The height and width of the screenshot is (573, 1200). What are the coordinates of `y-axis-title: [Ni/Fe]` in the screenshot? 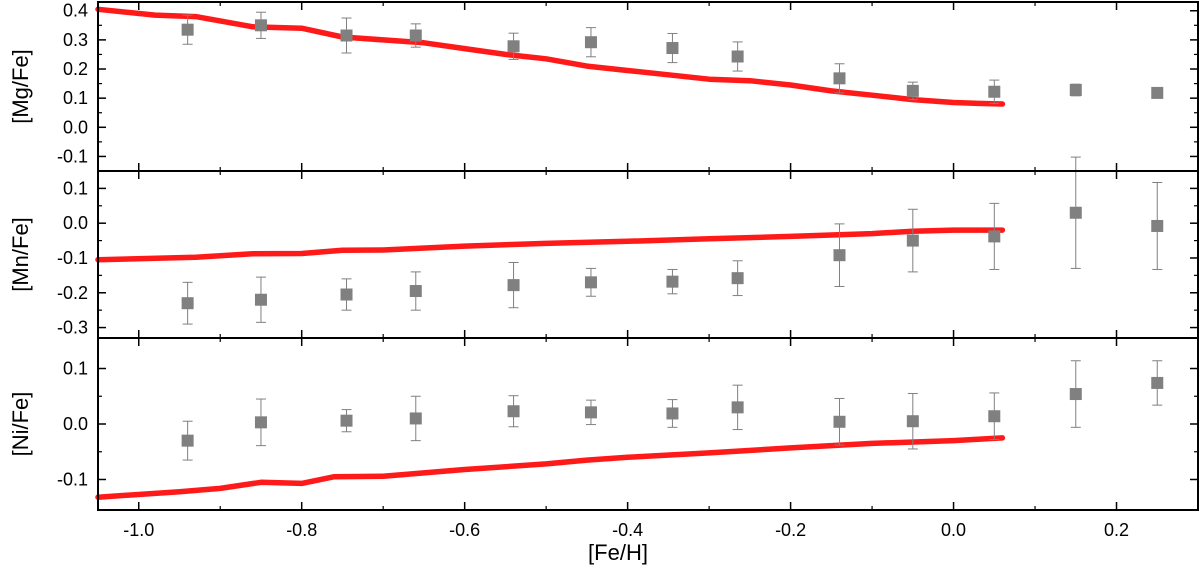 It's located at (20, 424).